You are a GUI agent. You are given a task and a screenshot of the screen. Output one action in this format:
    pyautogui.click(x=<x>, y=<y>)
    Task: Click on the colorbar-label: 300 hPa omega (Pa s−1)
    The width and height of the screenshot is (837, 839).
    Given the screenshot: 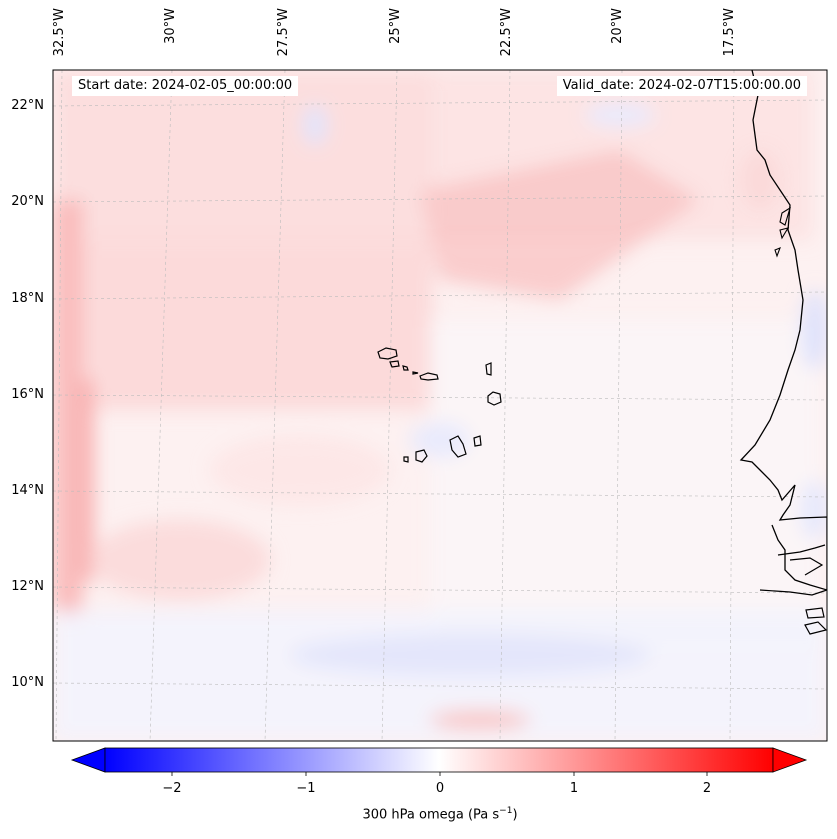 What is the action you would take?
    pyautogui.click(x=440, y=814)
    